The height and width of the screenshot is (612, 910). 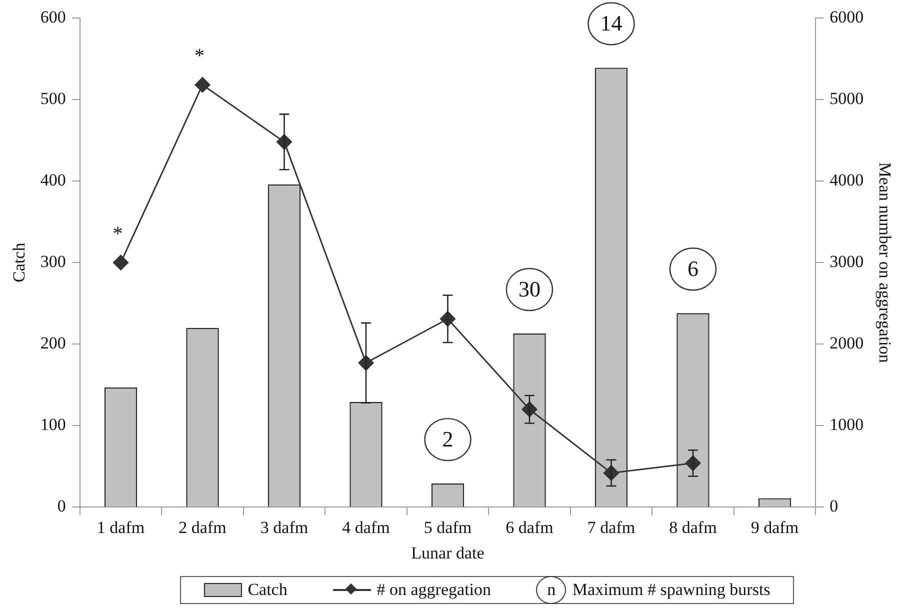 I want to click on annotation: 30, so click(x=529, y=289).